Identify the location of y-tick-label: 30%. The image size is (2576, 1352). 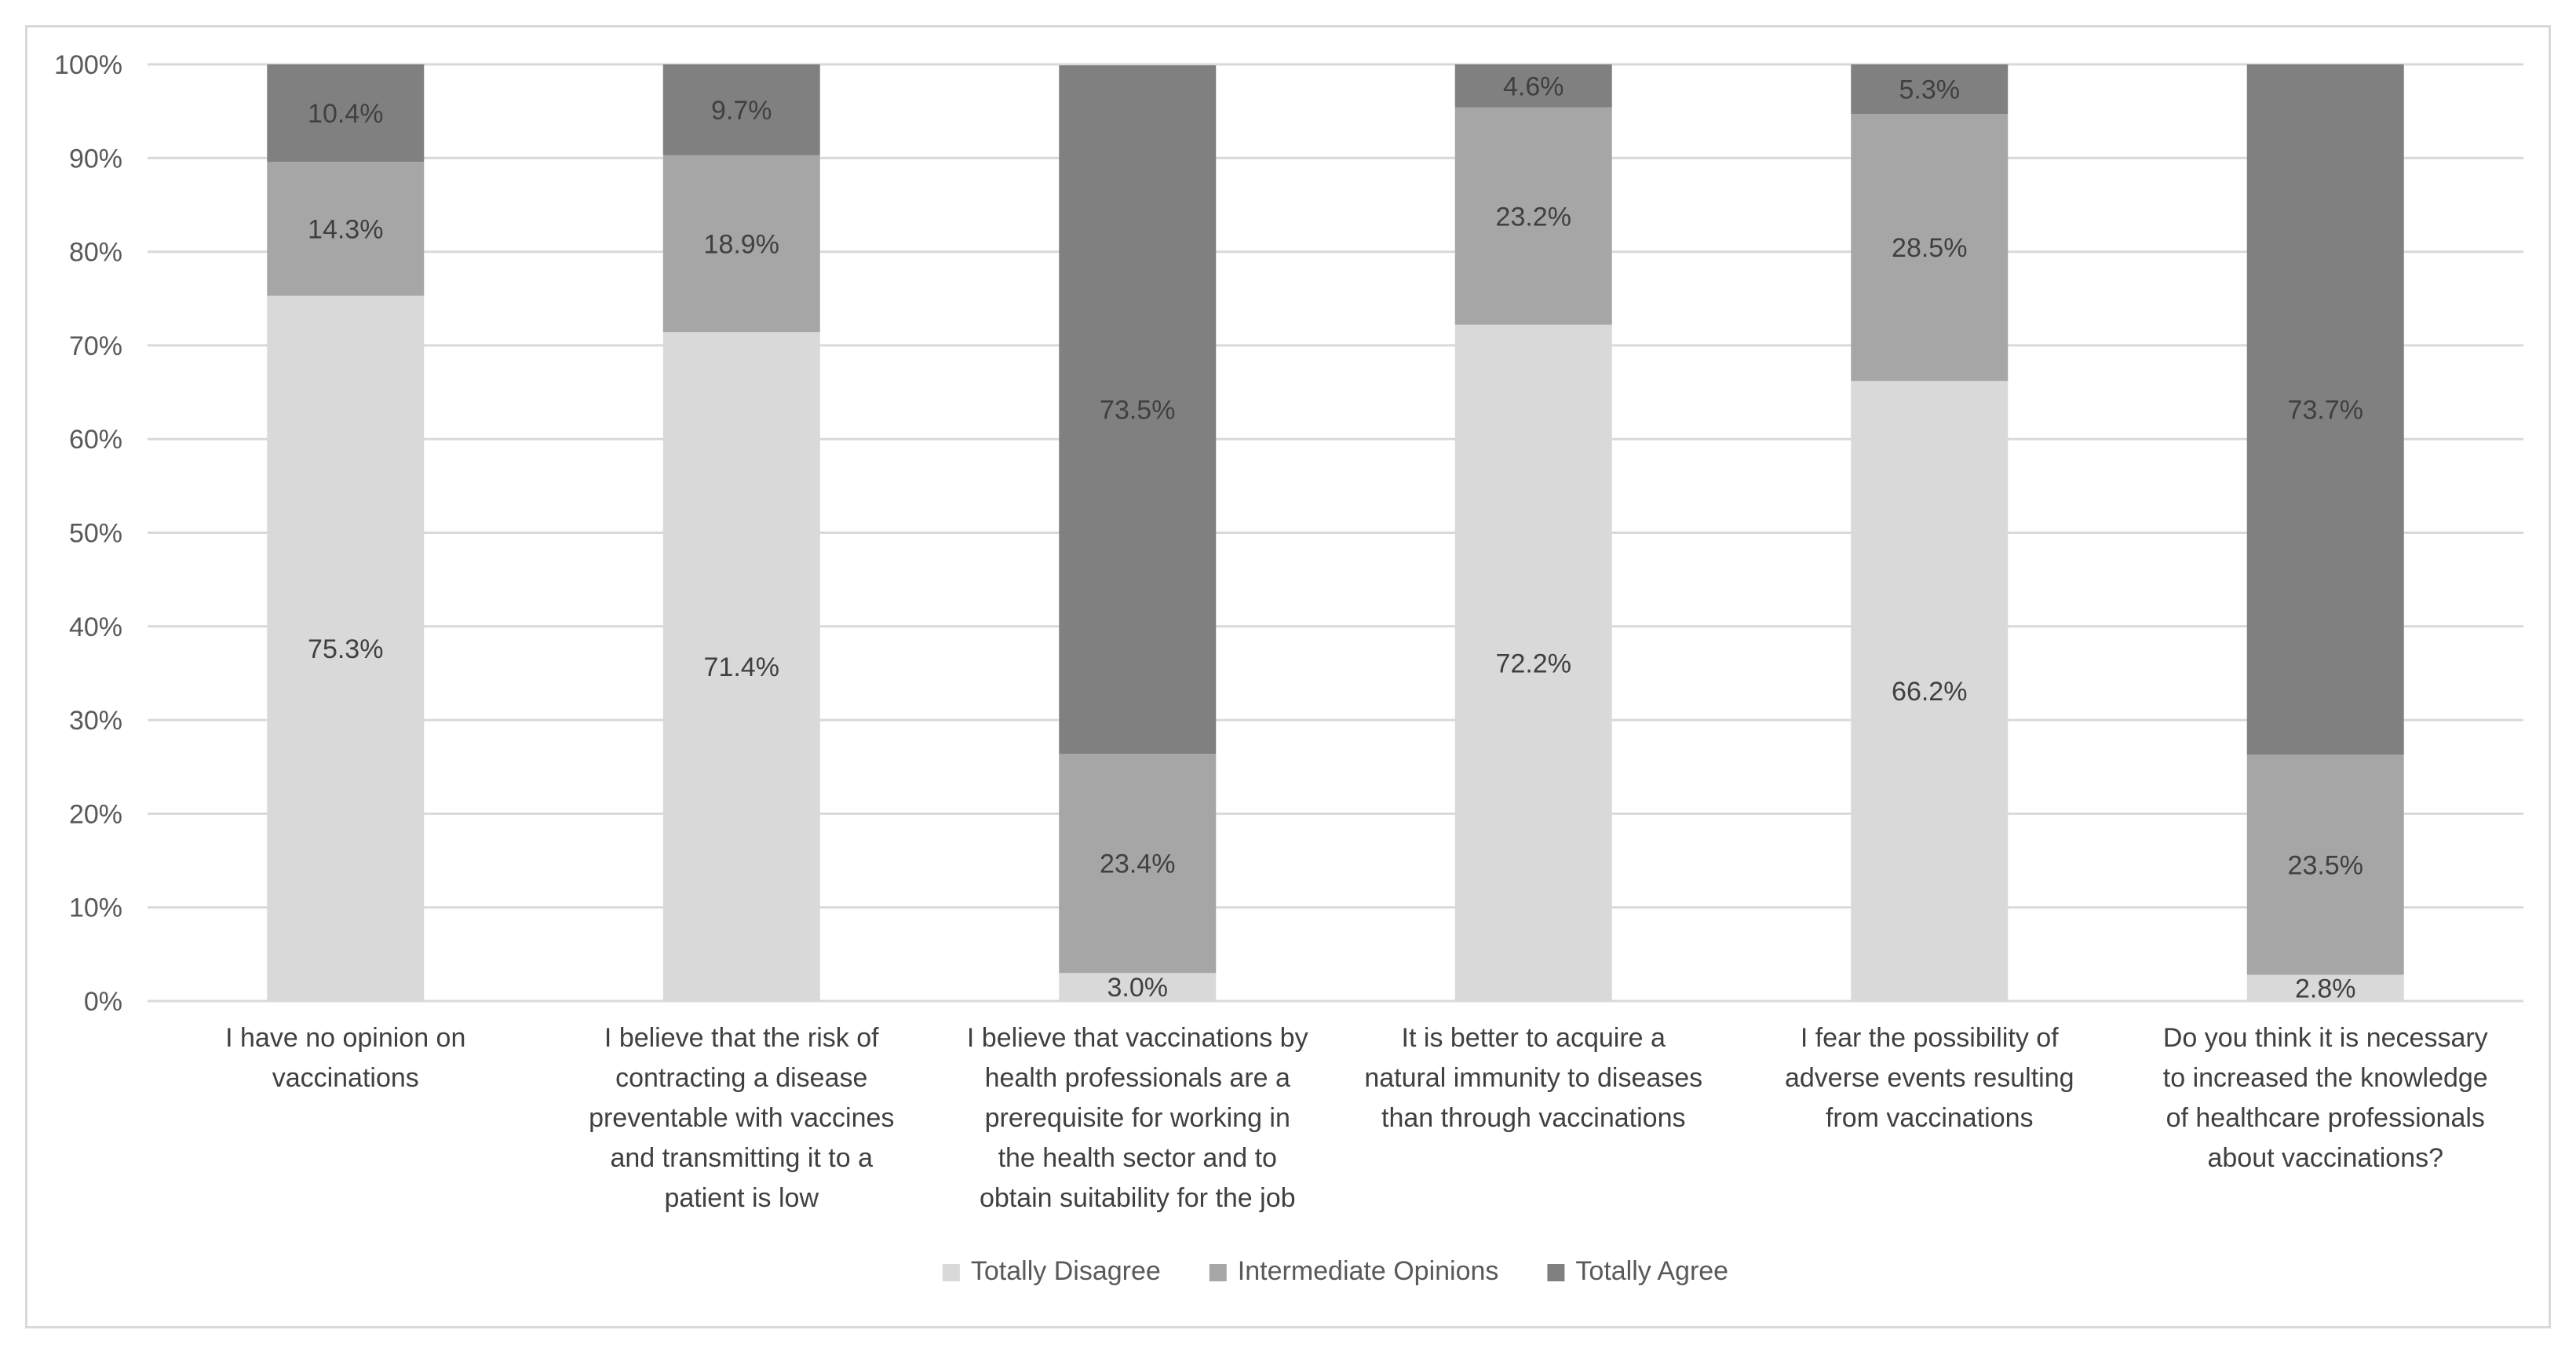
(95, 721).